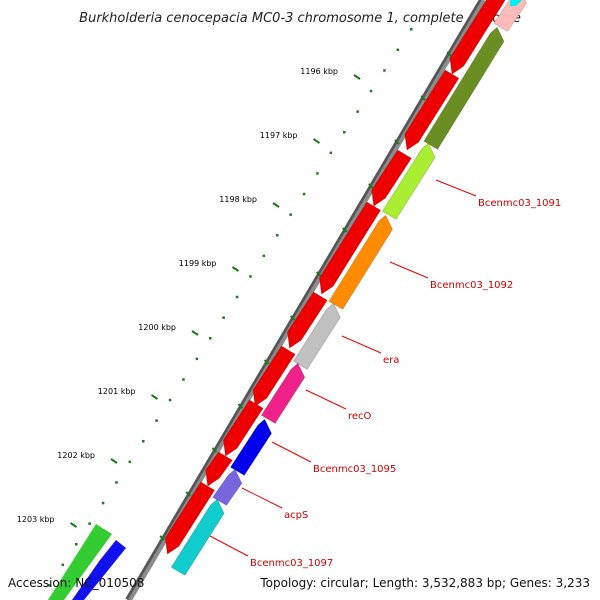  What do you see at coordinates (516, 3) in the screenshot?
I see `gene-fragment-cyan` at bounding box center [516, 3].